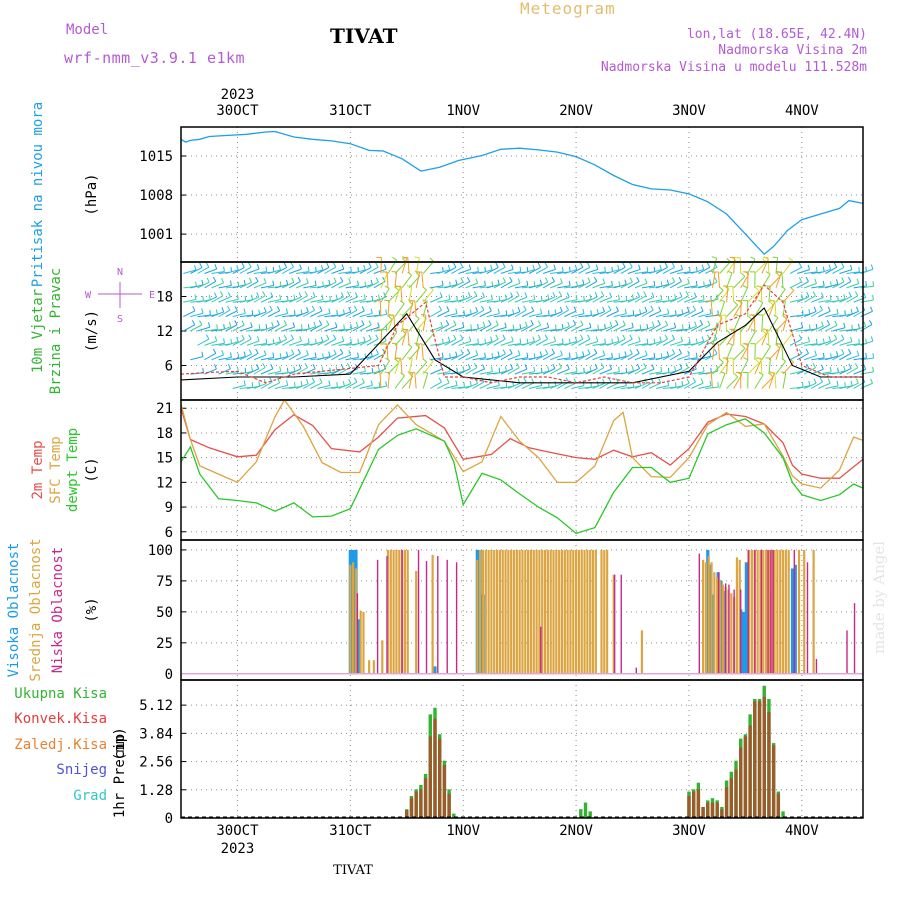 This screenshot has height=904, width=900. Describe the element at coordinates (73, 470) in the screenshot. I see `y-axis-label: dewpt Temp` at that location.